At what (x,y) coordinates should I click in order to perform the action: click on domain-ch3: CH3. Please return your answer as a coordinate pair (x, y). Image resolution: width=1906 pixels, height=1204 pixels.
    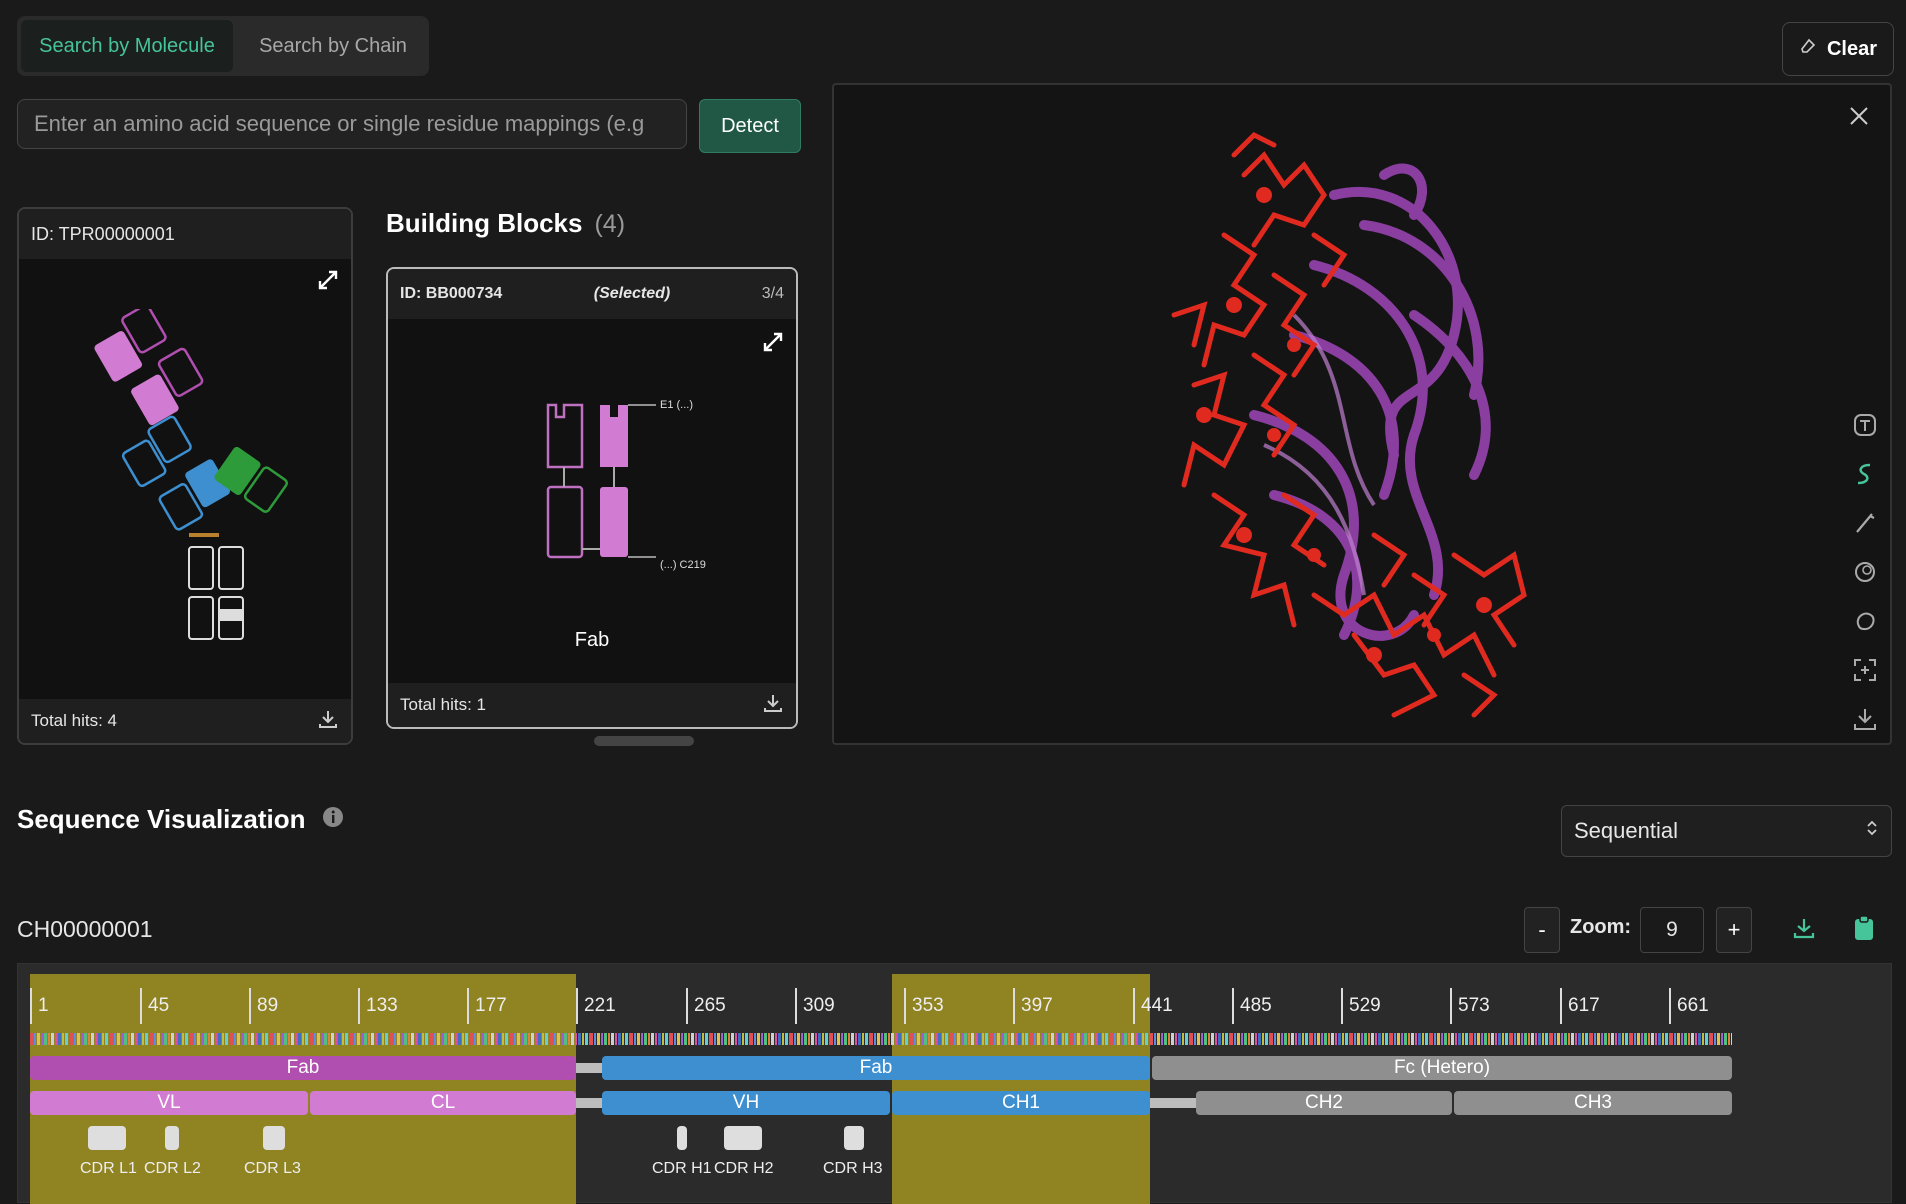
    Looking at the image, I should click on (1593, 1103).